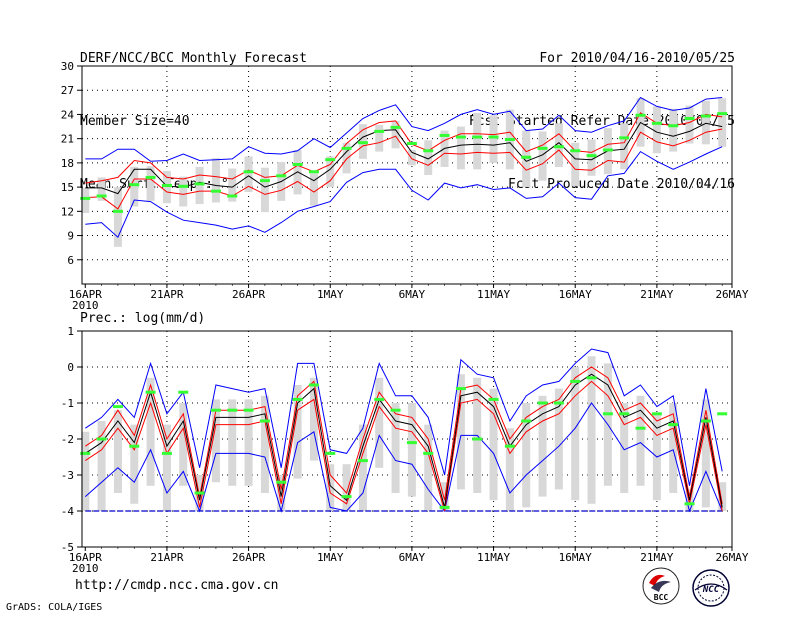  Describe the element at coordinates (68, 511) in the screenshot. I see `p2-ytick-label: -4` at that location.